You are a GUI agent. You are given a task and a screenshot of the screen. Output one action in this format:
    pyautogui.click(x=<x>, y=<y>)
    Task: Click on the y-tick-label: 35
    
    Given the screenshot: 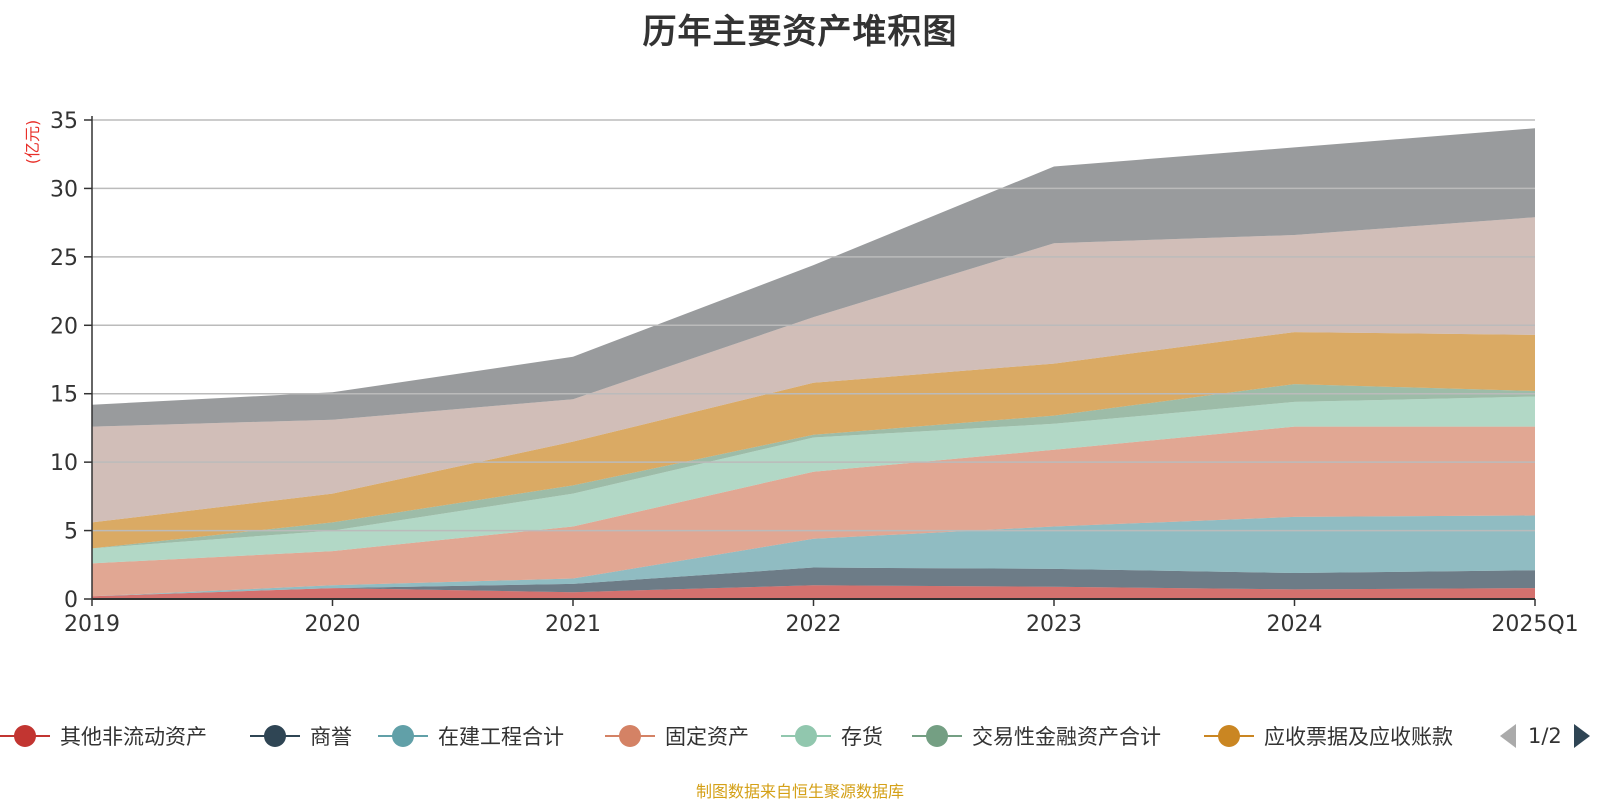 What is the action you would take?
    pyautogui.click(x=64, y=121)
    